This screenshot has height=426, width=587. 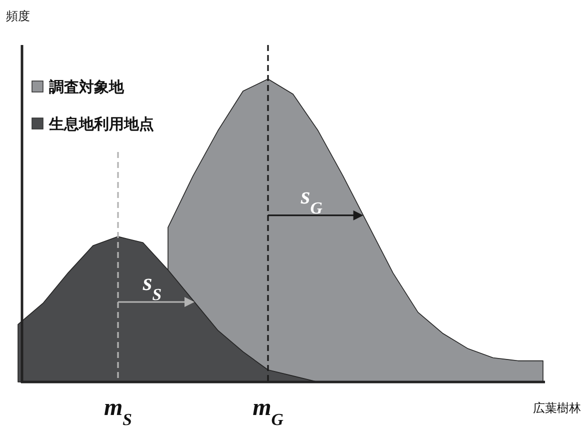 What do you see at coordinates (268, 410) in the screenshot?
I see `ref-label: m$_{G}$` at bounding box center [268, 410].